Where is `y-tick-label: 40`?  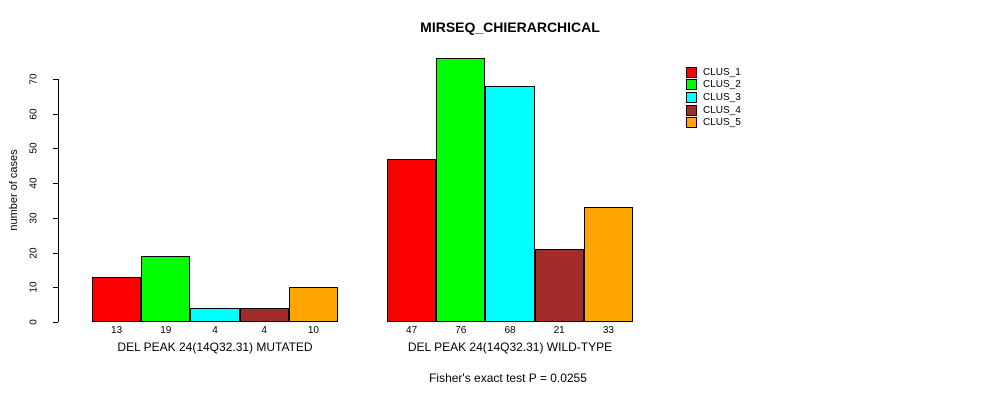 y-tick-label: 40 is located at coordinates (34, 183).